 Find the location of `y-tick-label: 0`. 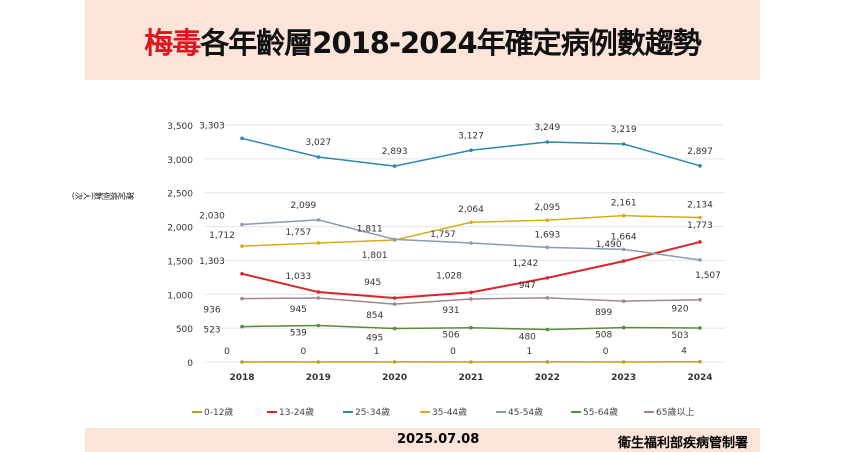

y-tick-label: 0 is located at coordinates (190, 364).